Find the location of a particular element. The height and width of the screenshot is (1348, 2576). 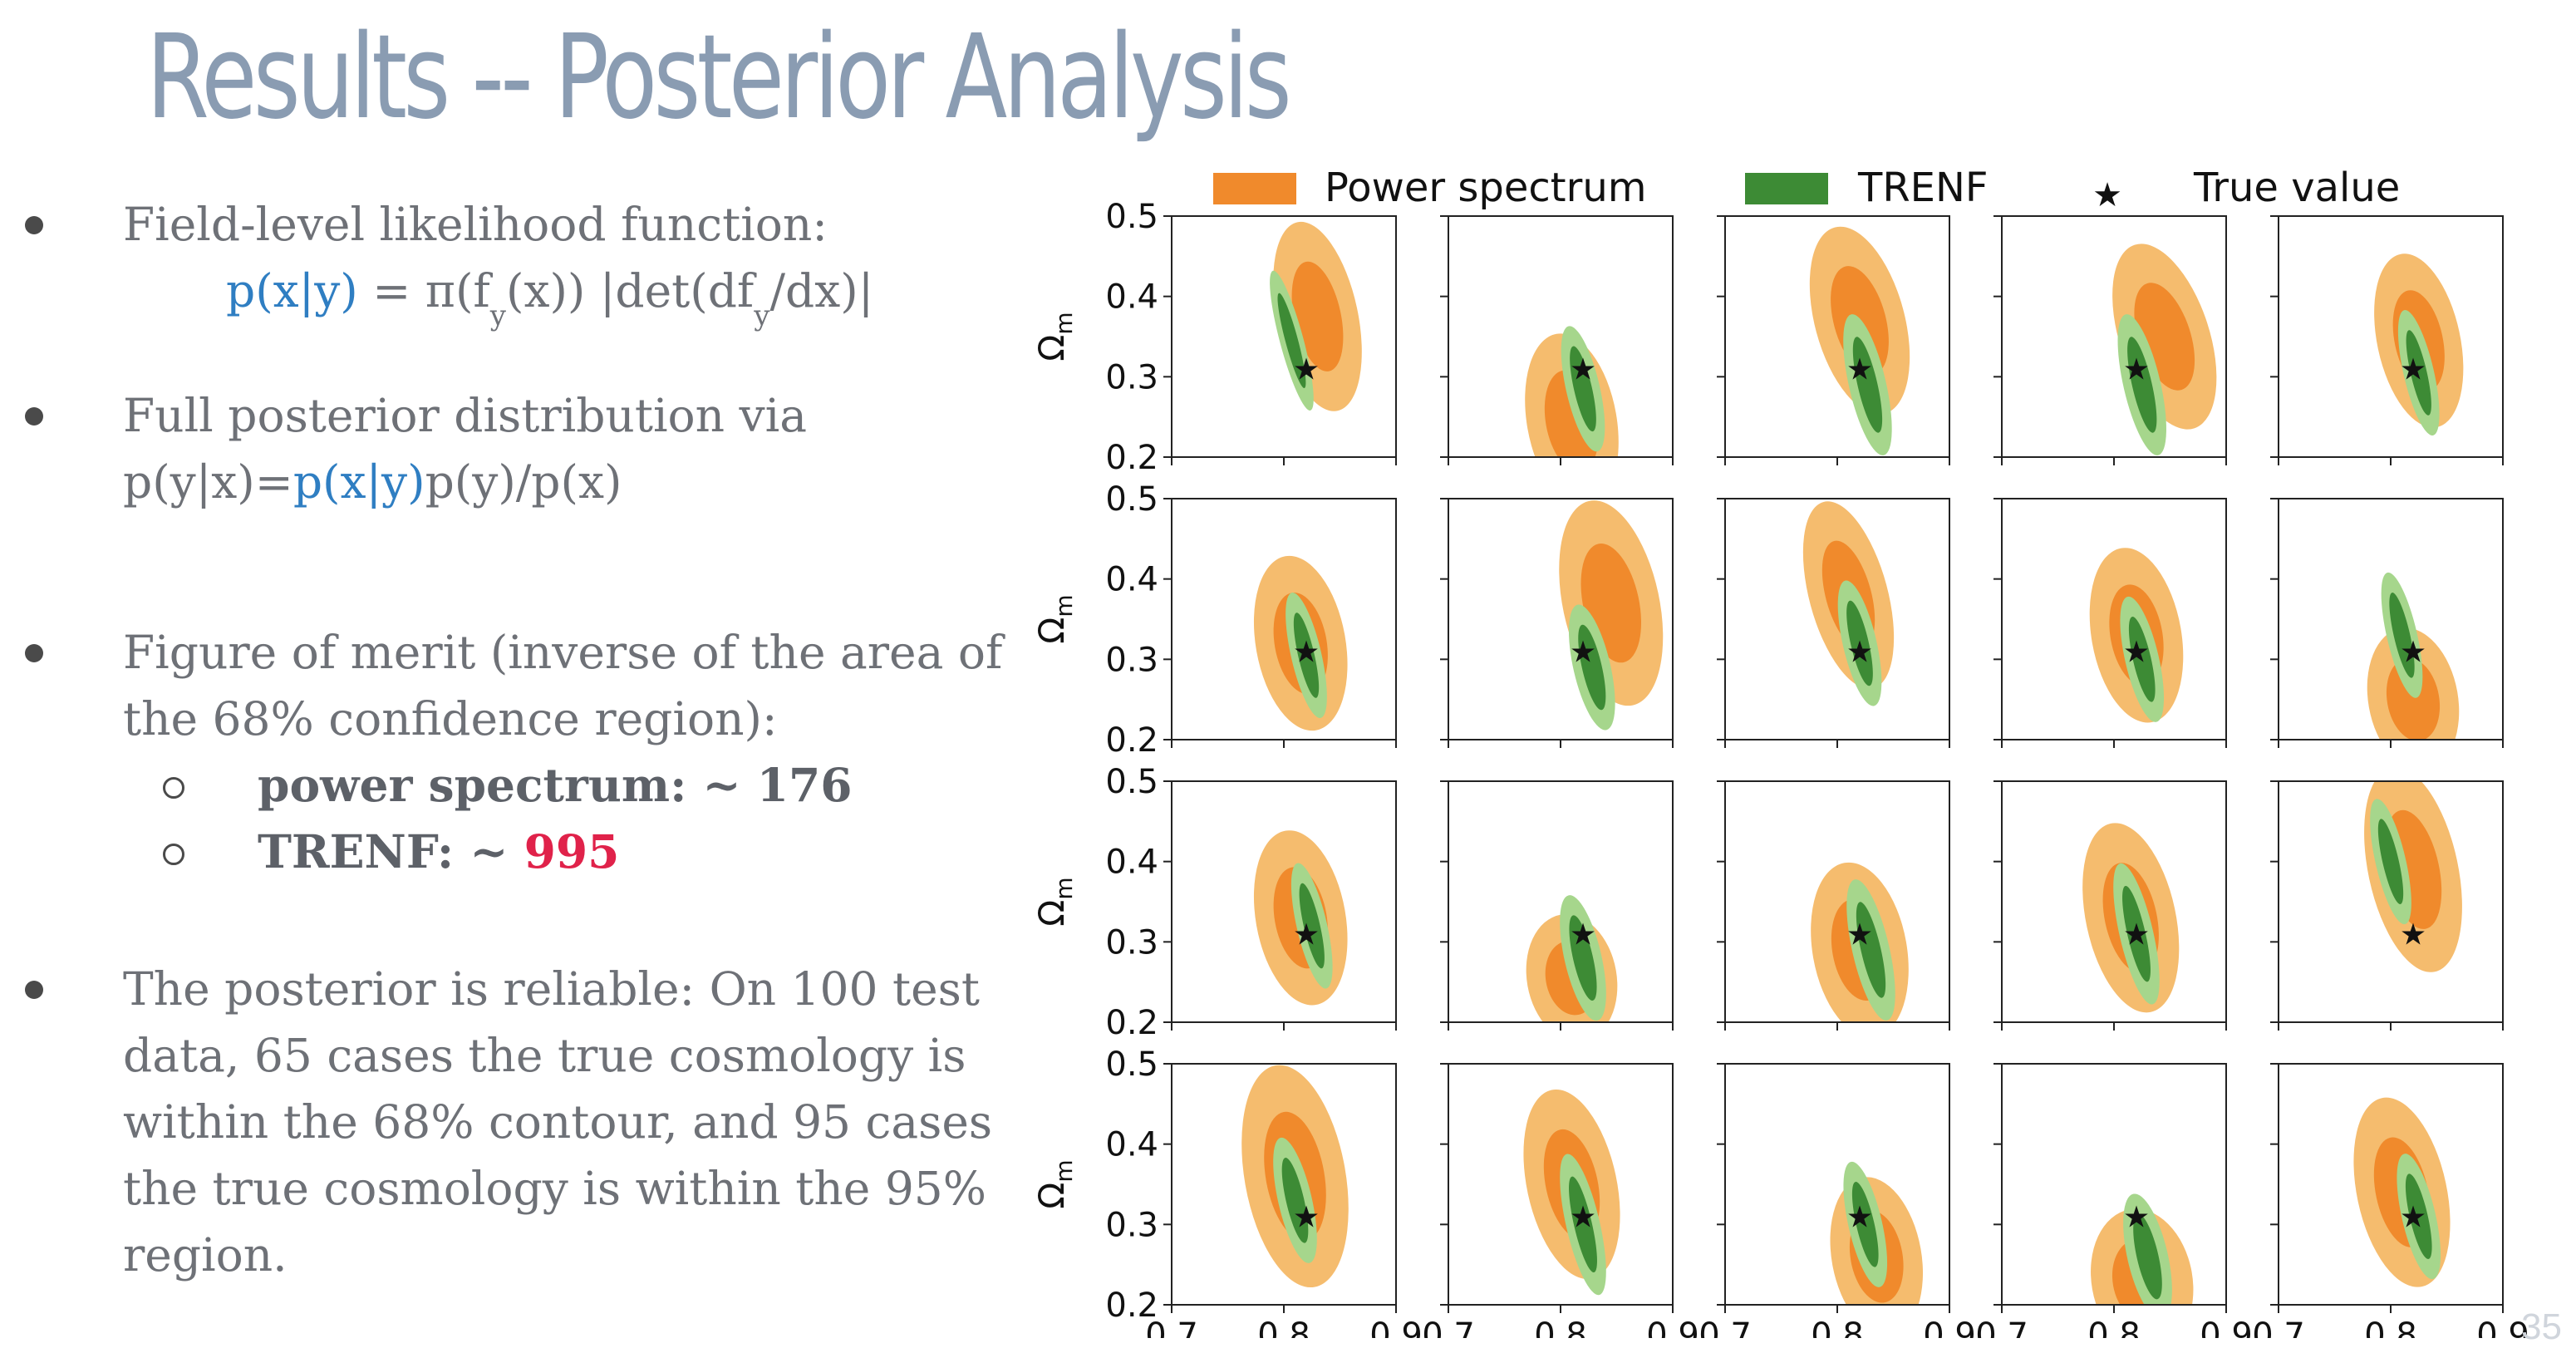

subbullet-text: power spectrum: ~ 176 is located at coordinates (555, 785).